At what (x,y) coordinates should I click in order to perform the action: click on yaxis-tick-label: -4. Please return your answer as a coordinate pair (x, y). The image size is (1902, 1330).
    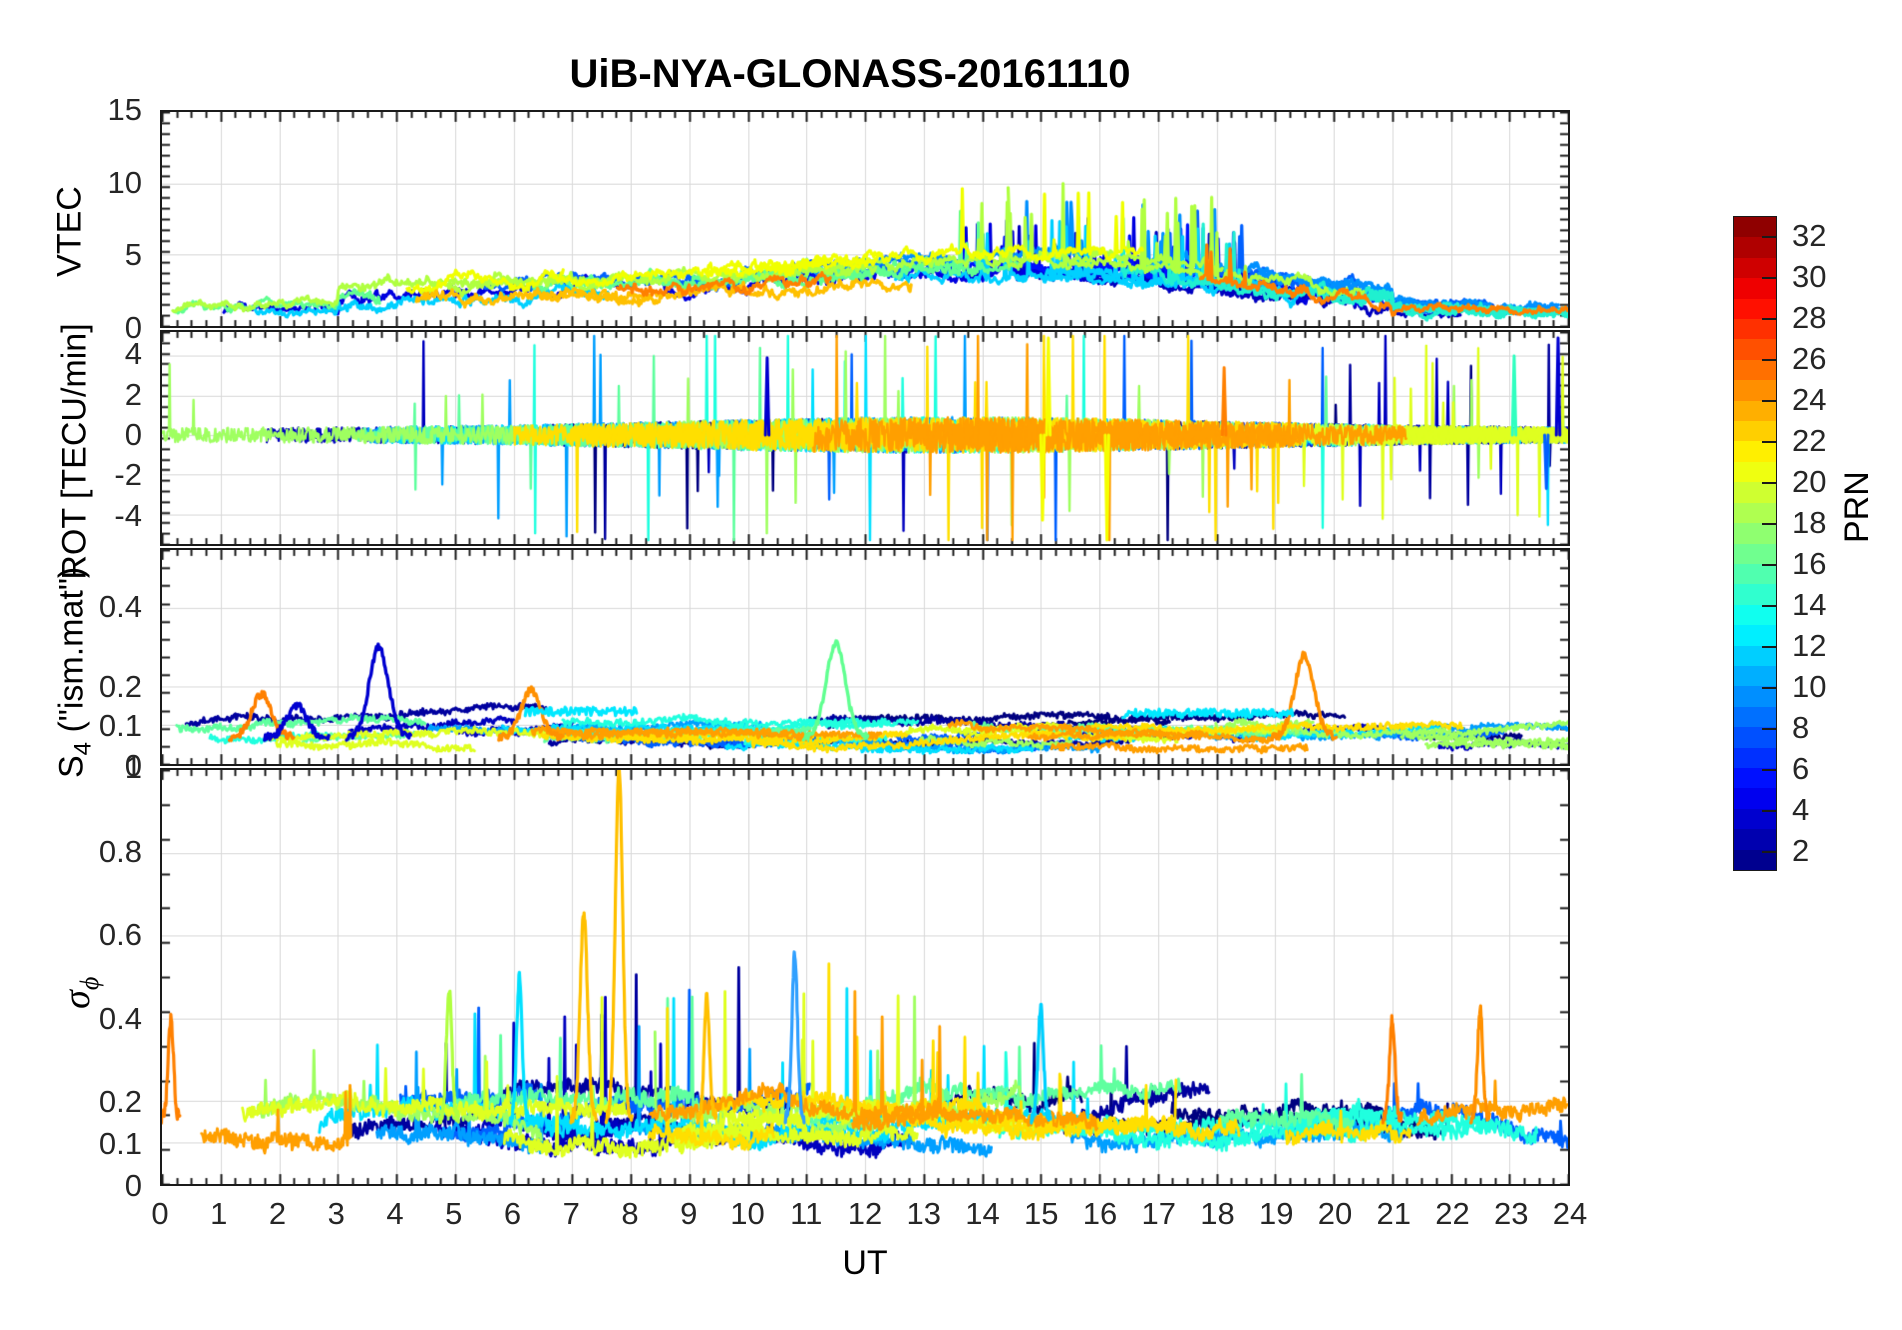
    Looking at the image, I should click on (128, 515).